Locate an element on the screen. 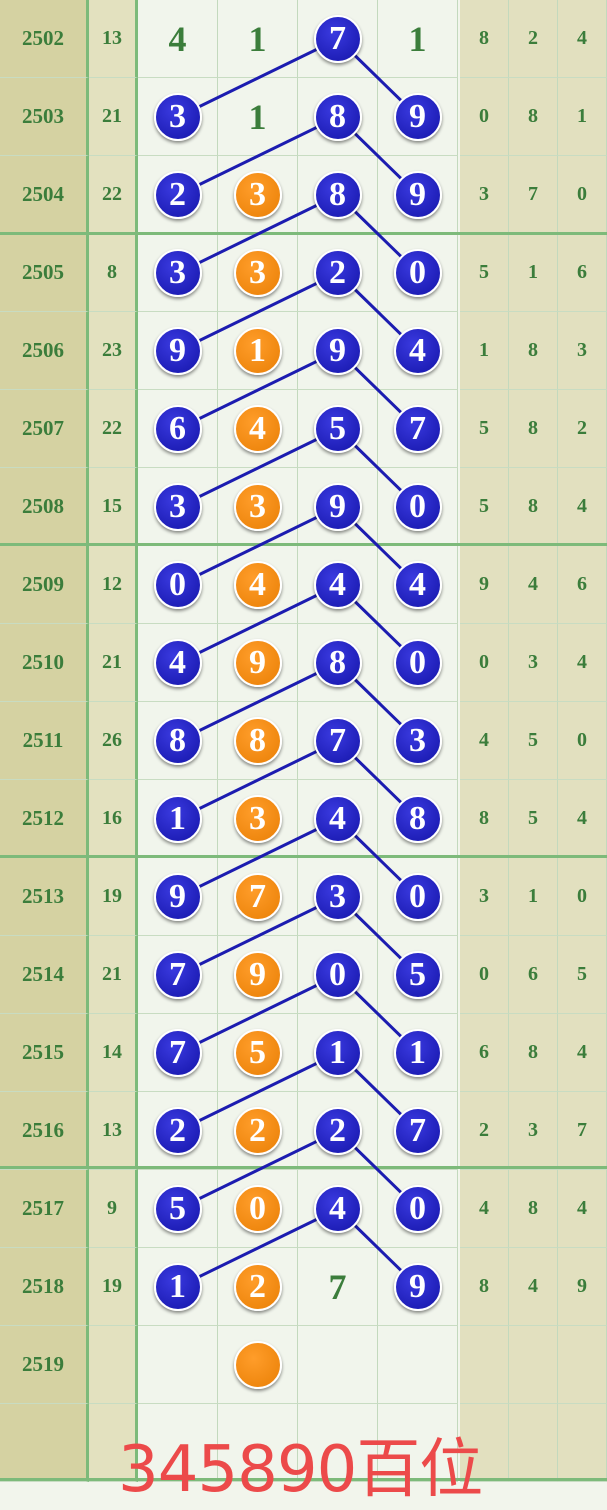  digit-cell: 6 is located at coordinates (178, 429).